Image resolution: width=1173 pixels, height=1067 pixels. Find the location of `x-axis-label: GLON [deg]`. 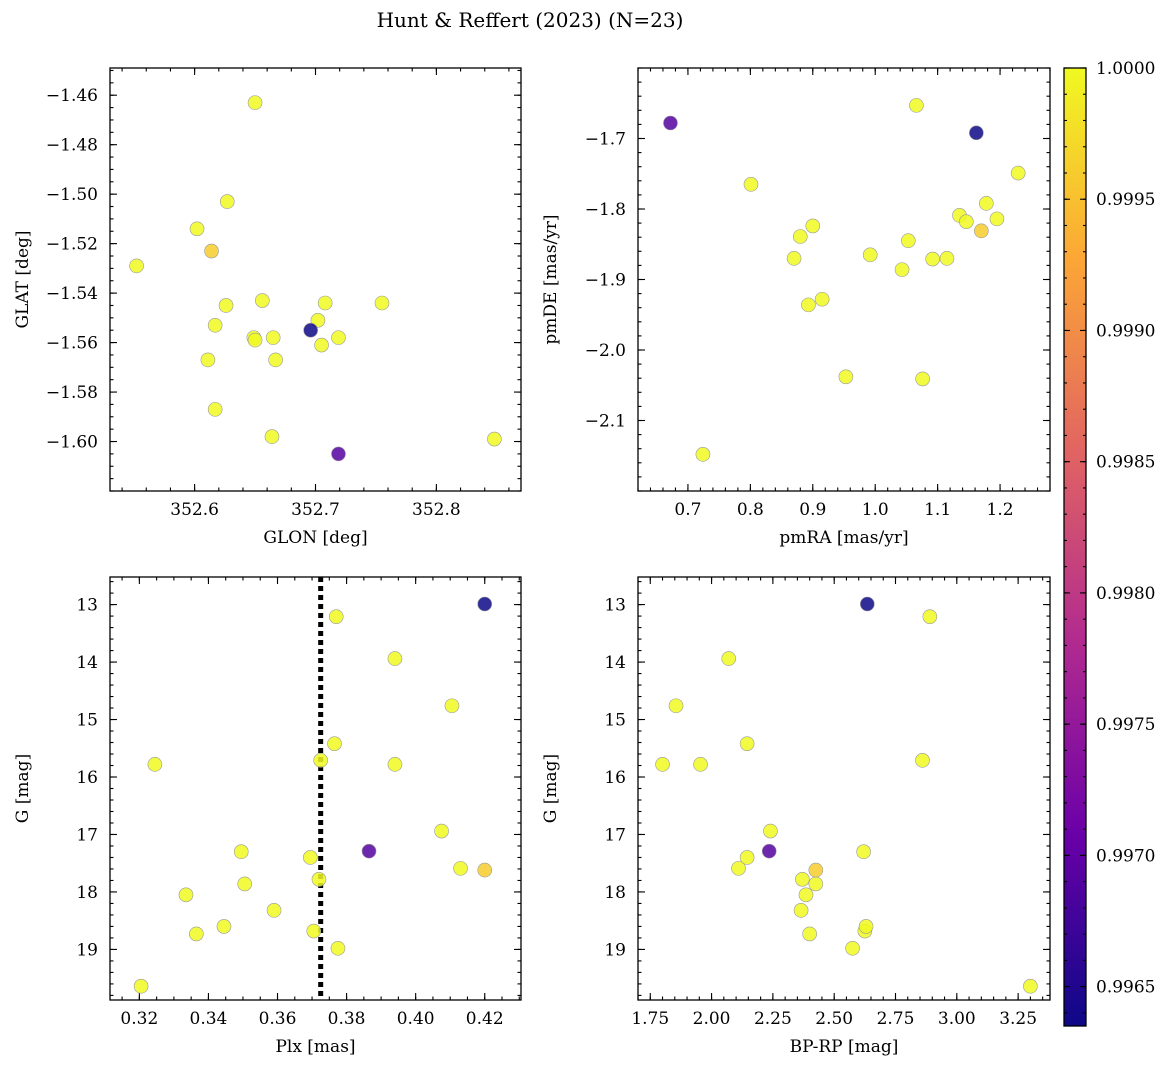

x-axis-label: GLON [deg] is located at coordinates (315, 538).